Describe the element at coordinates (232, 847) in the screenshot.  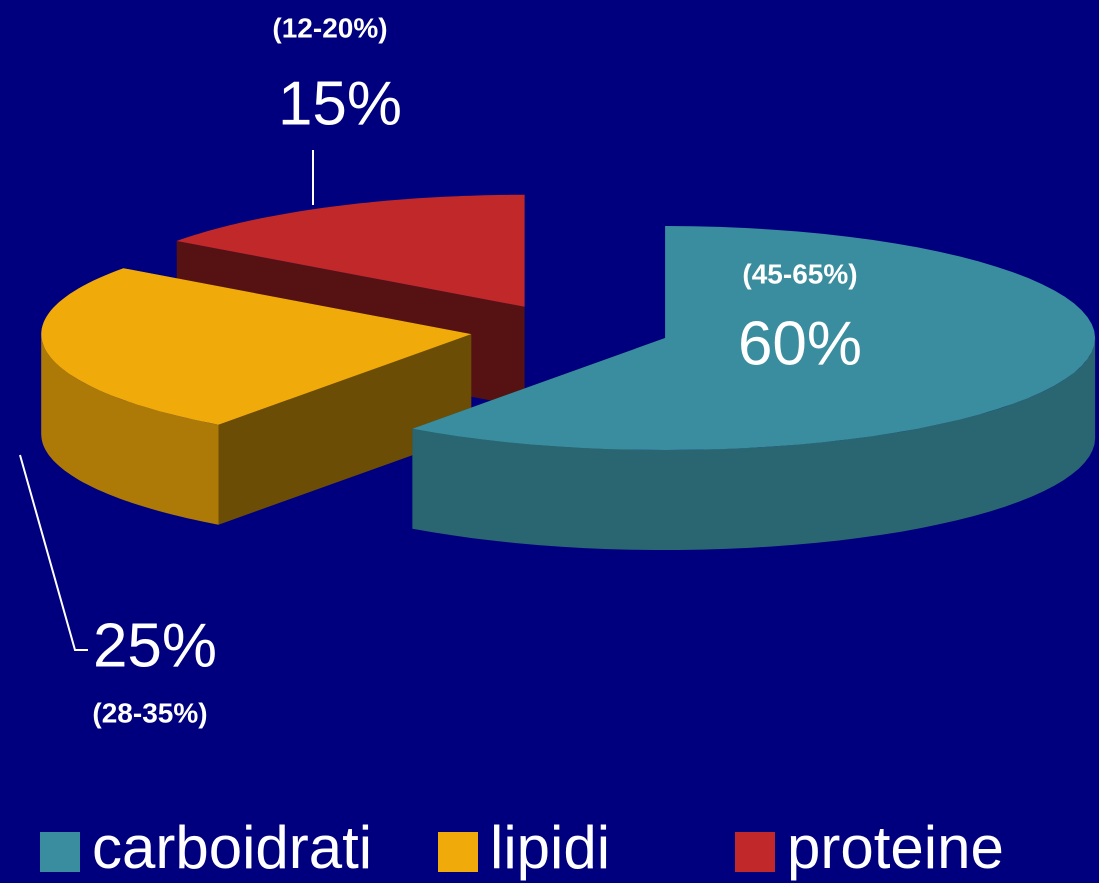
I see `legend-label: carboidrati` at that location.